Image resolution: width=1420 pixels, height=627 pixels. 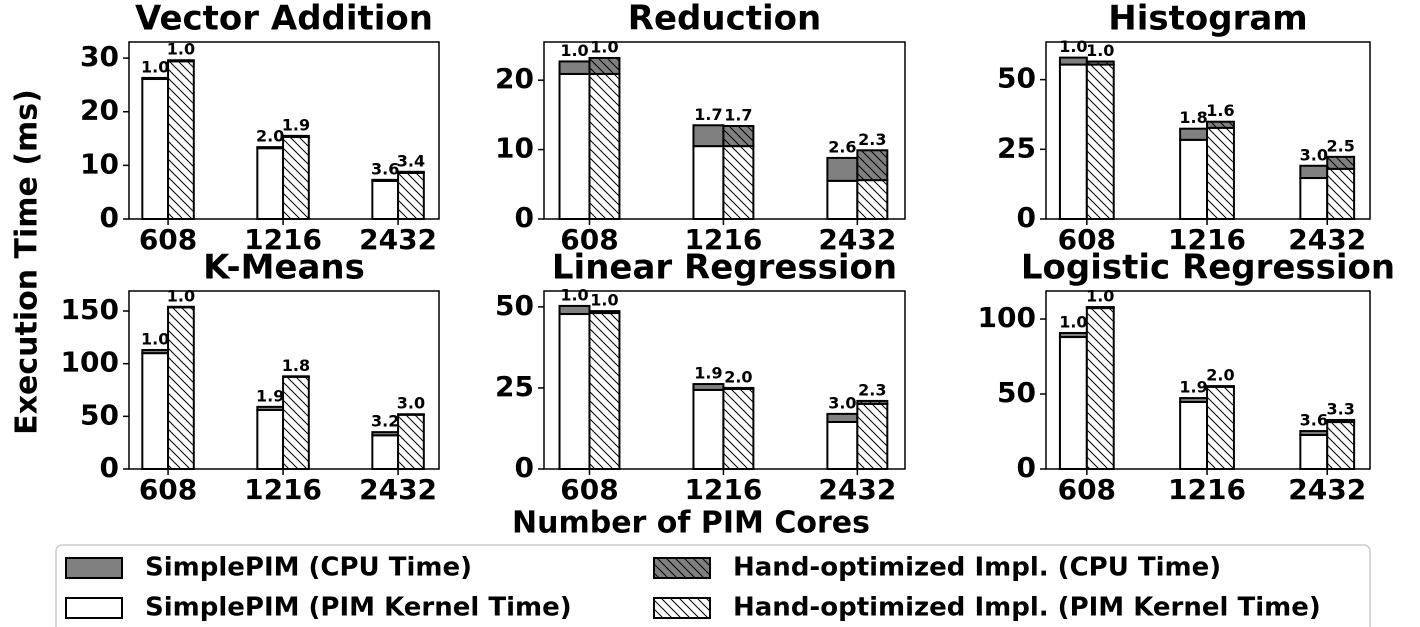 What do you see at coordinates (713, 585) in the screenshot?
I see `legend-box` at bounding box center [713, 585].